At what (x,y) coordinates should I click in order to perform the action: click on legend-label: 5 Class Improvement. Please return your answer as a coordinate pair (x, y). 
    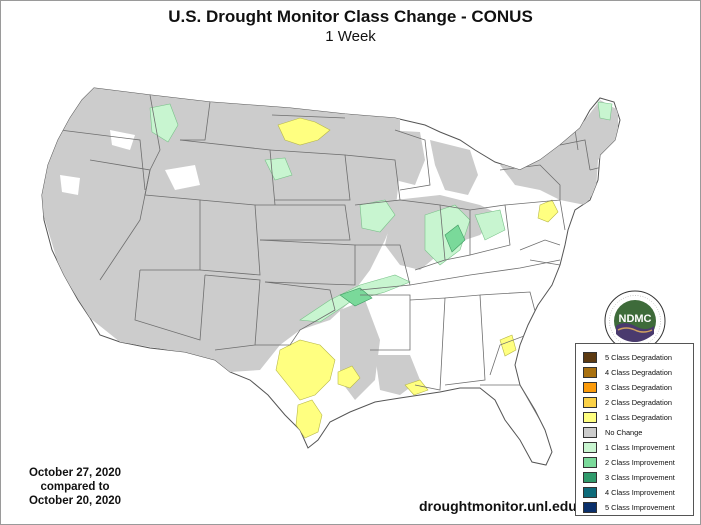
    Looking at the image, I should click on (640, 507).